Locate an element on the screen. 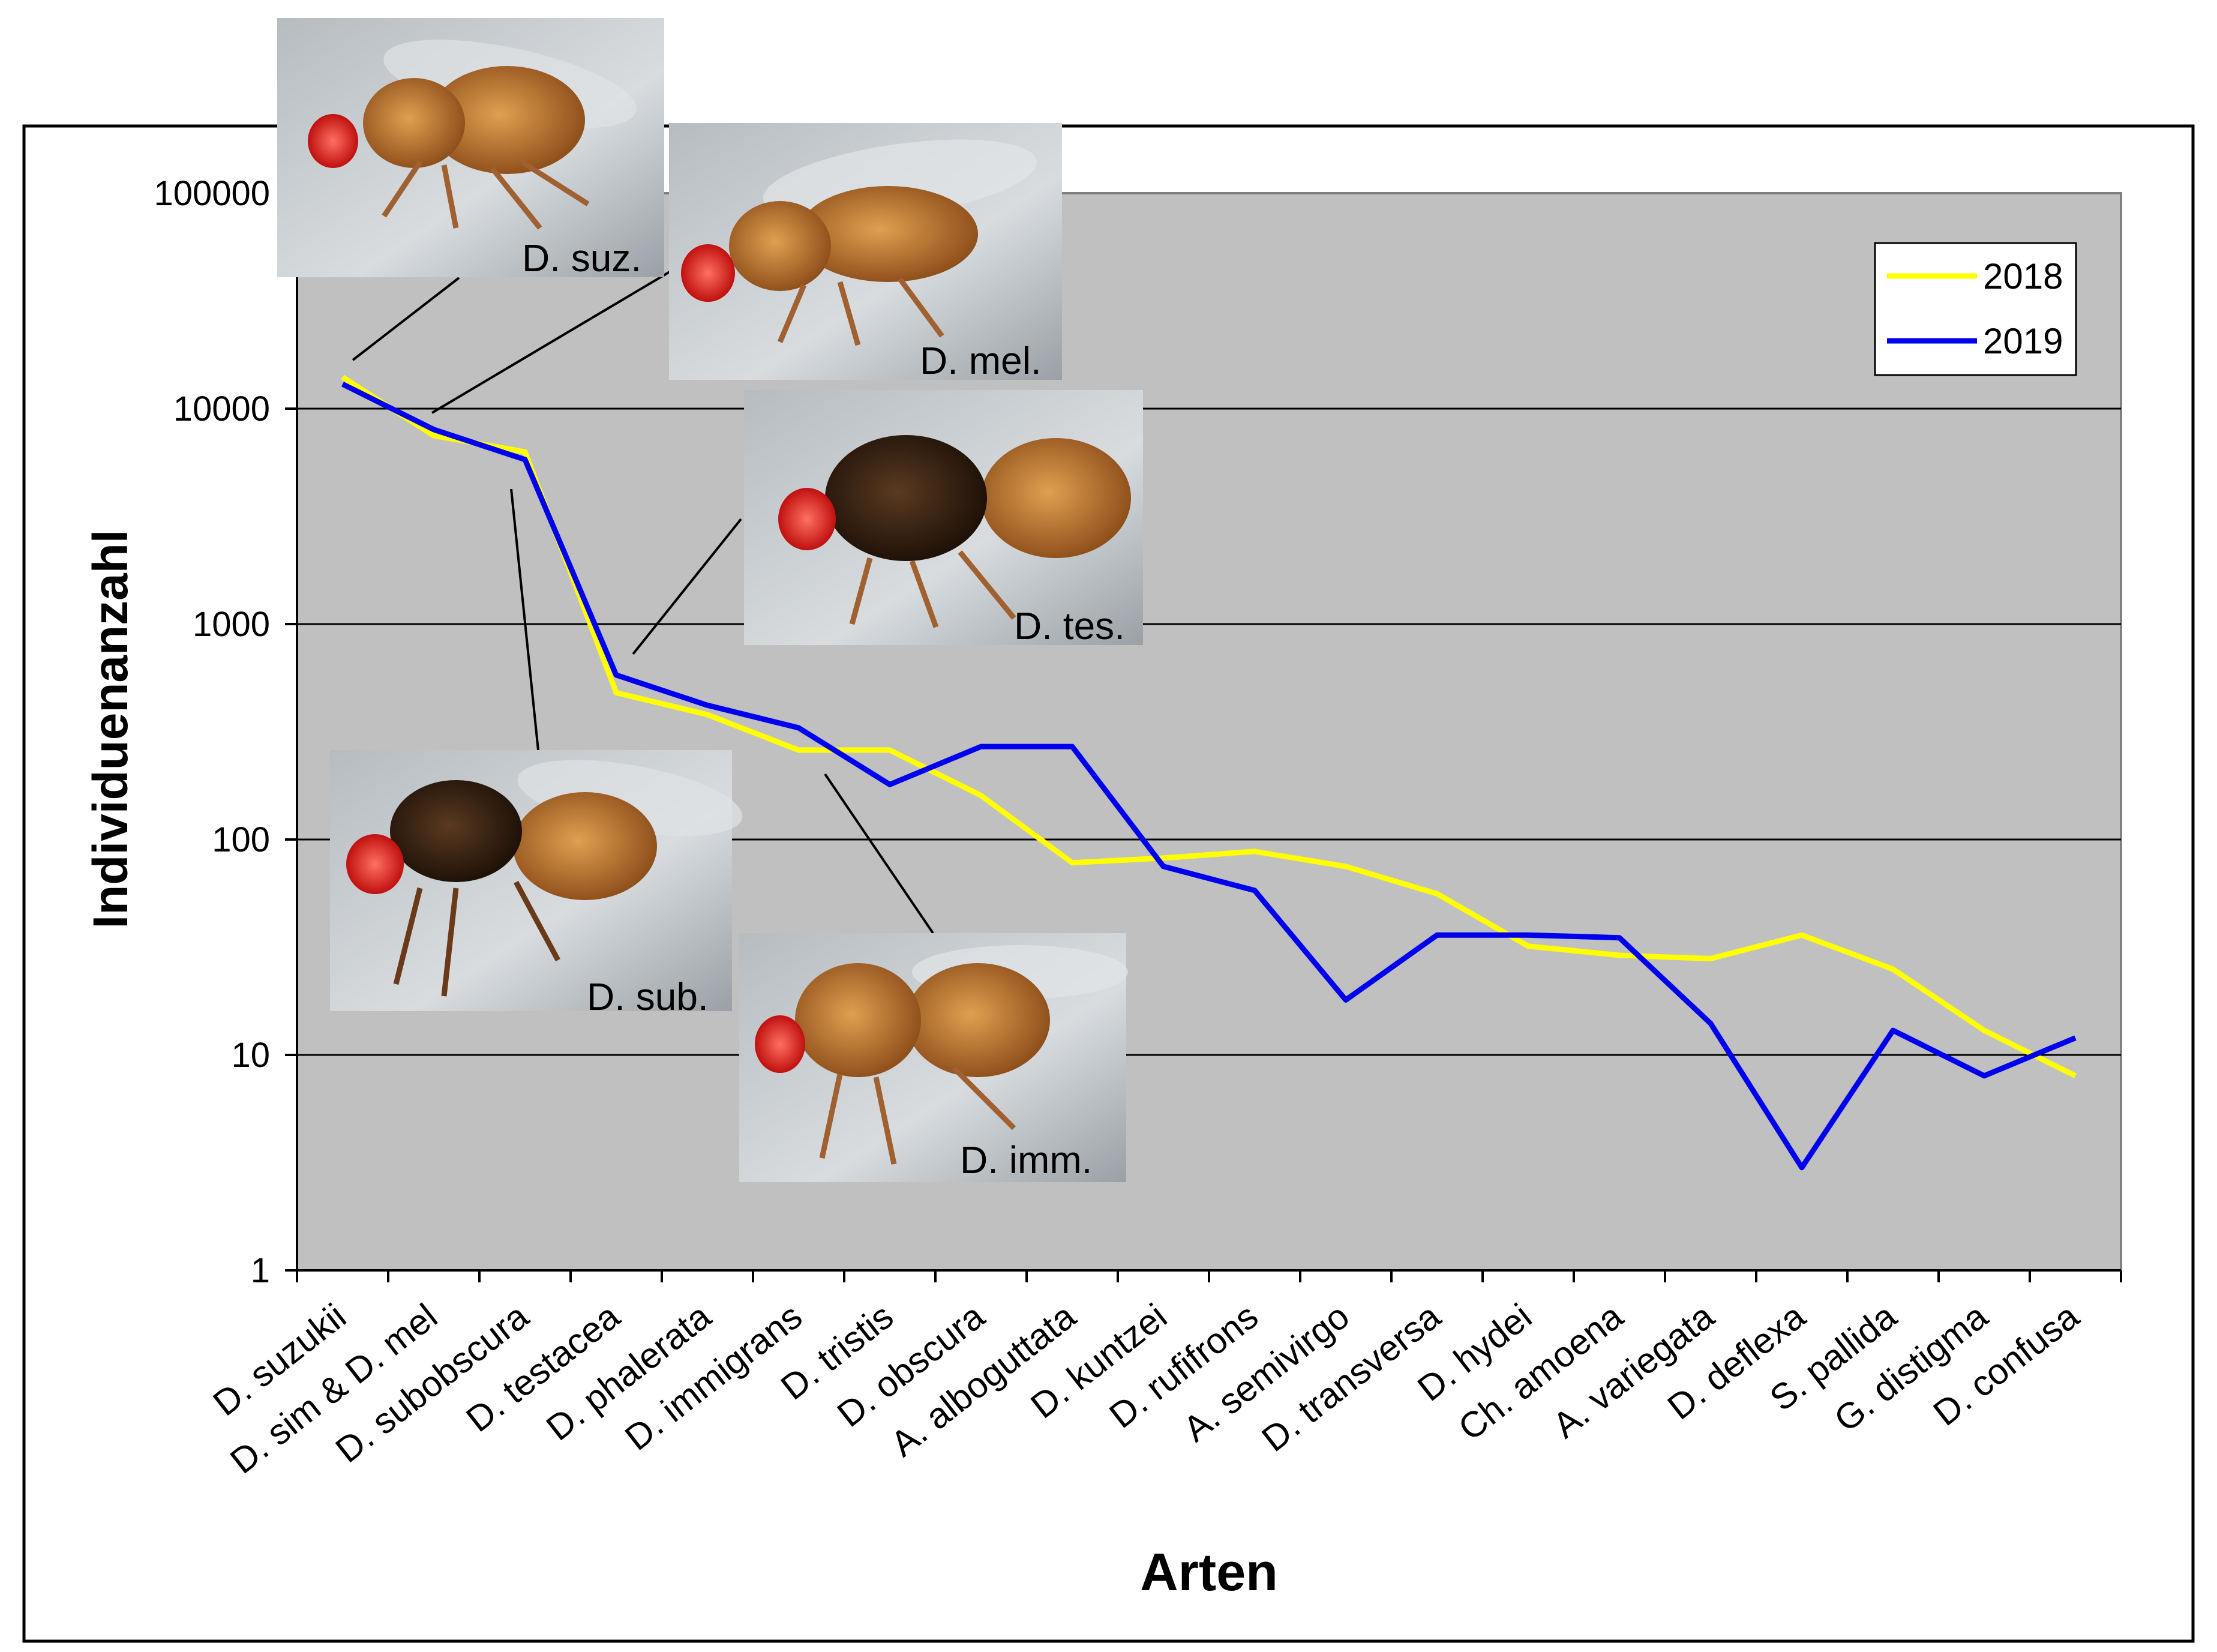 The image size is (2217, 1652). y-tick-label: 100 is located at coordinates (241, 839).